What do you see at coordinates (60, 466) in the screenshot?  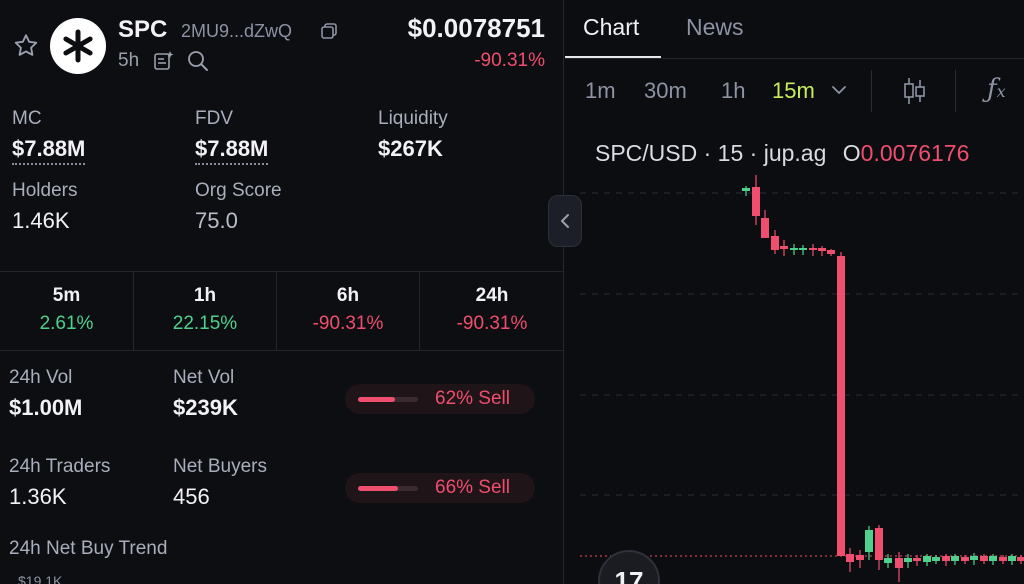 I see `stat-label: 24h Traders` at bounding box center [60, 466].